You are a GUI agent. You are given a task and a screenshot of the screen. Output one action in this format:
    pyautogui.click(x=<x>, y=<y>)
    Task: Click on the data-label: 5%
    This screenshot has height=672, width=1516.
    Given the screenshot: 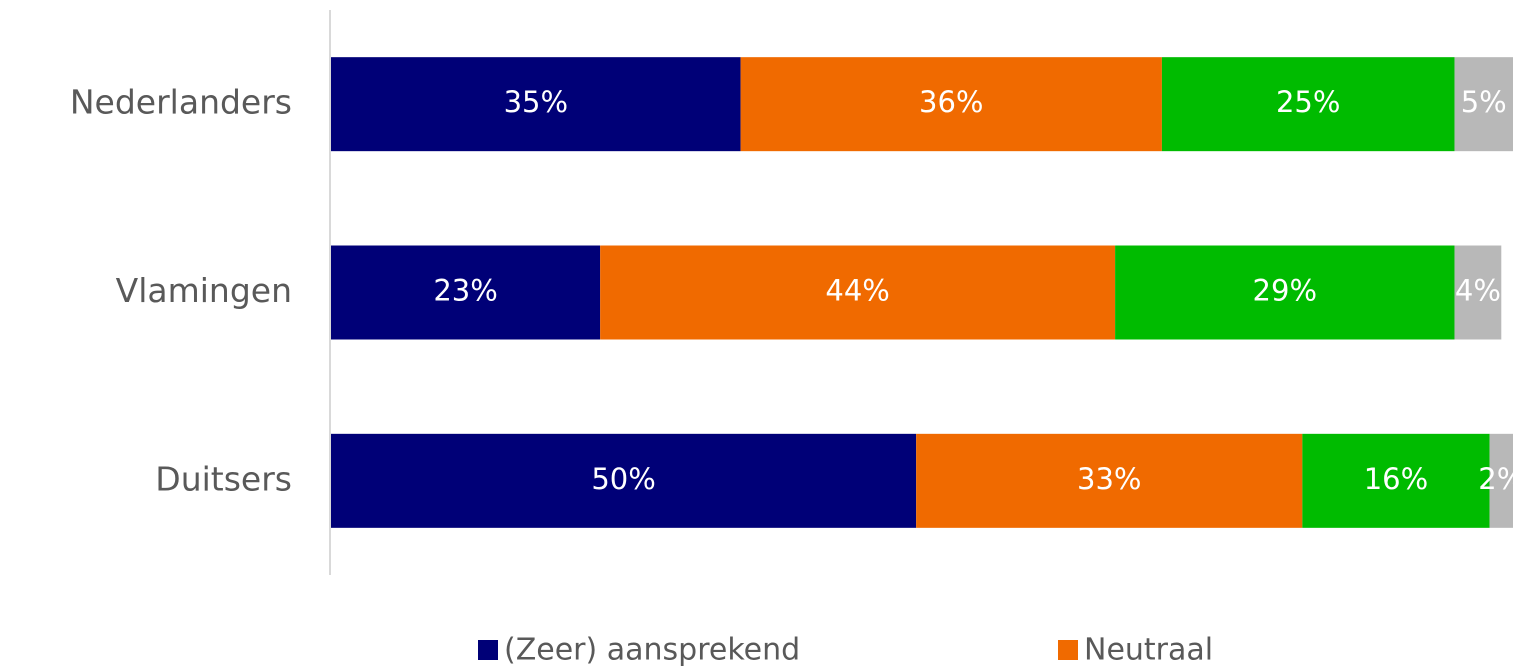 What is the action you would take?
    pyautogui.click(x=1484, y=102)
    